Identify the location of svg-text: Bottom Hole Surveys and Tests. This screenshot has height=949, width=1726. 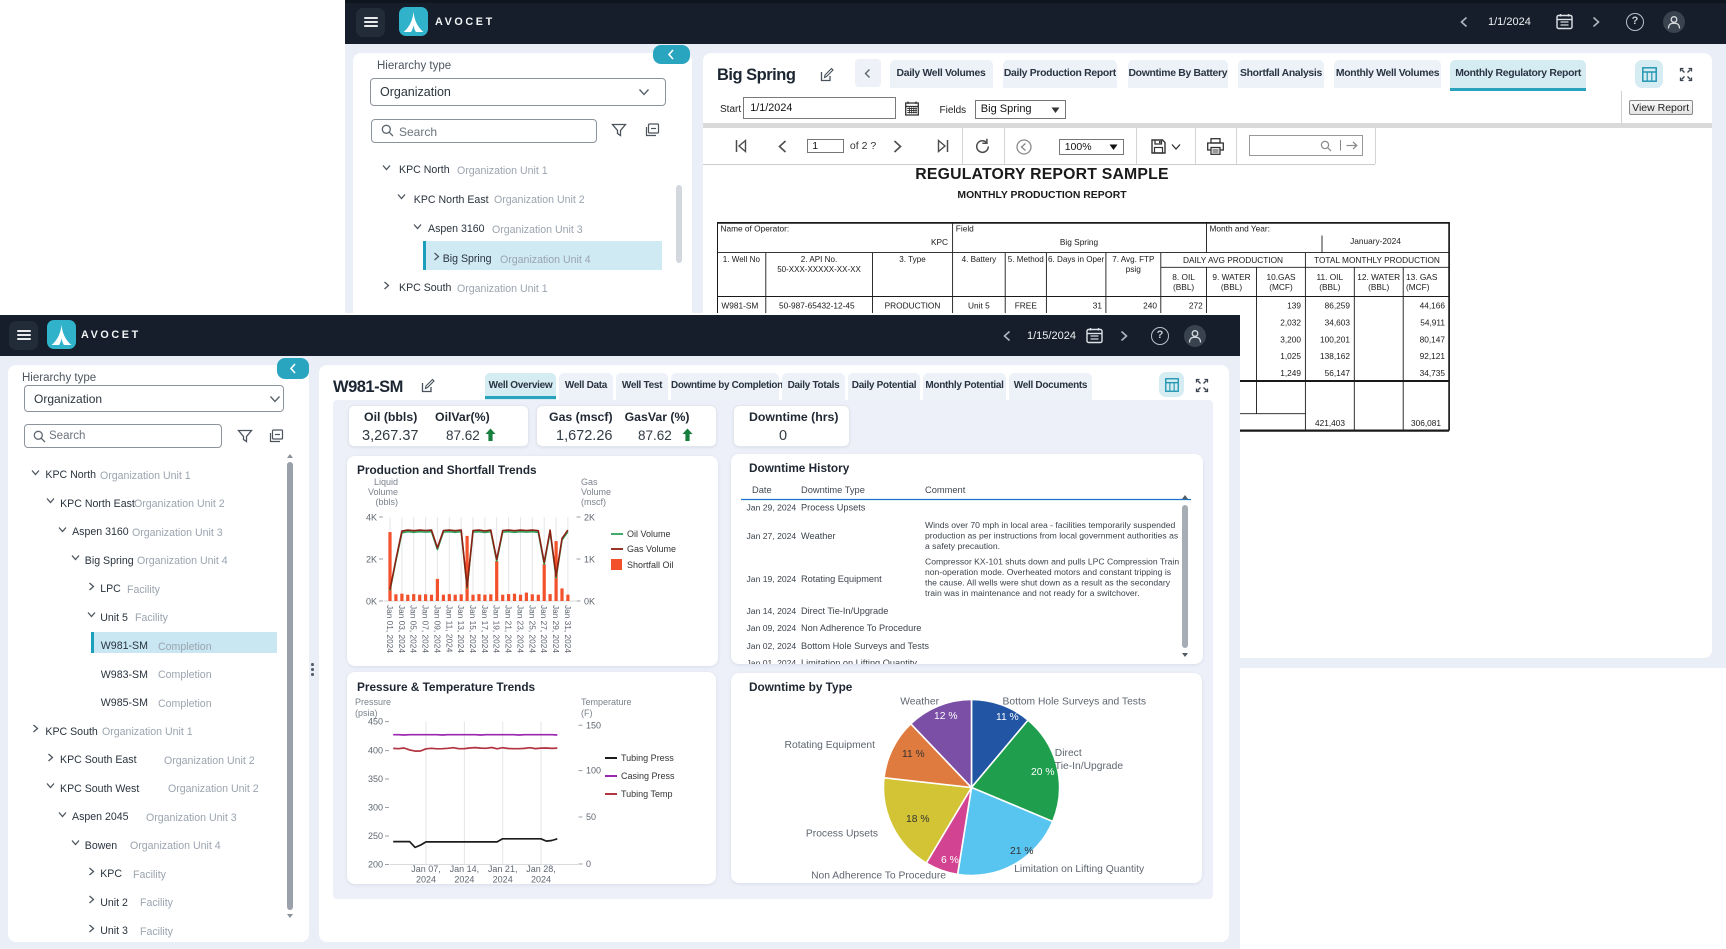
(865, 646).